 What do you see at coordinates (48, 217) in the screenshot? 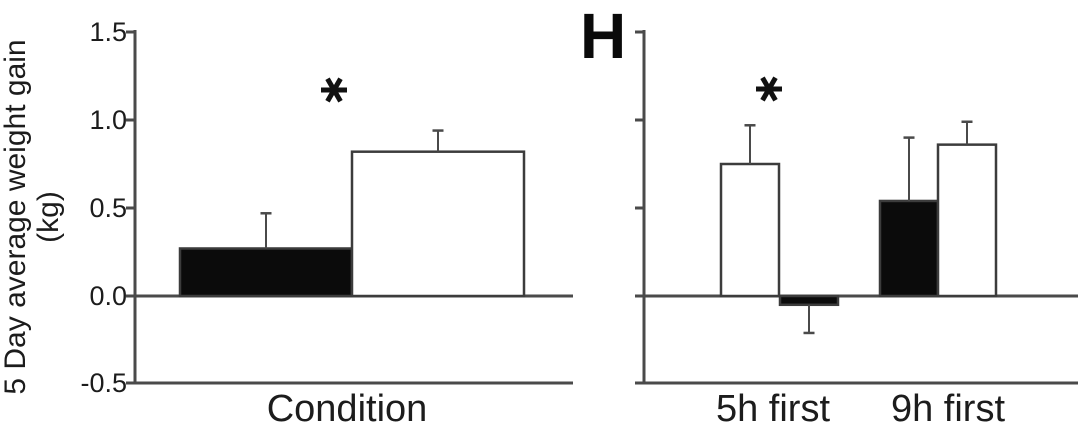
I see `y-axis-title-line2: (kg)` at bounding box center [48, 217].